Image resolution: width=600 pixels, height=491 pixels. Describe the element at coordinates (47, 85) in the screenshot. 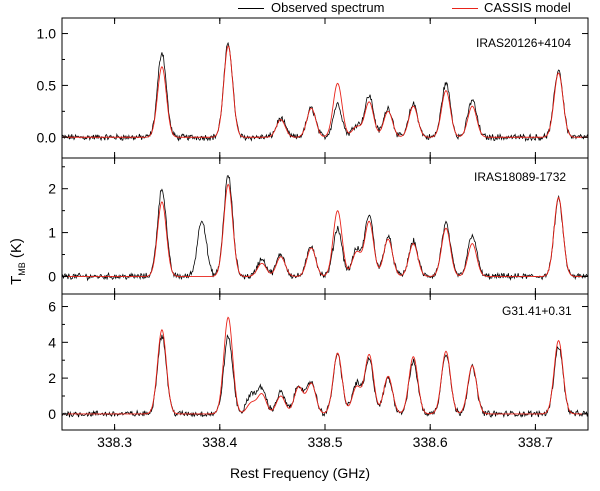

I see `y-tick-label: 0.5` at that location.